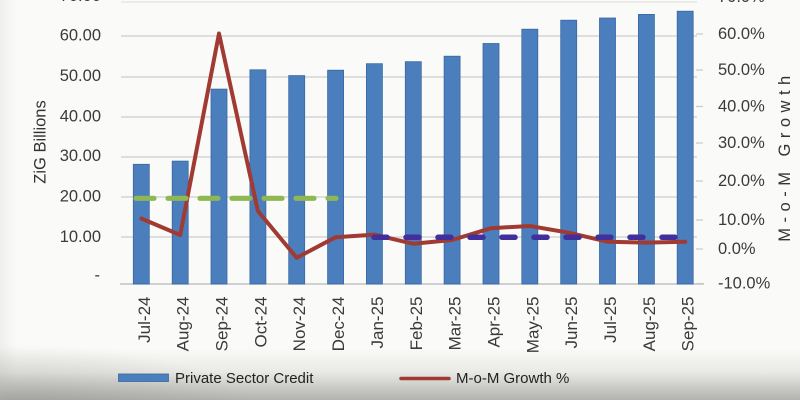 This screenshot has height=400, width=800. Describe the element at coordinates (80, 2) in the screenshot. I see `svg-text: 70.00` at that location.